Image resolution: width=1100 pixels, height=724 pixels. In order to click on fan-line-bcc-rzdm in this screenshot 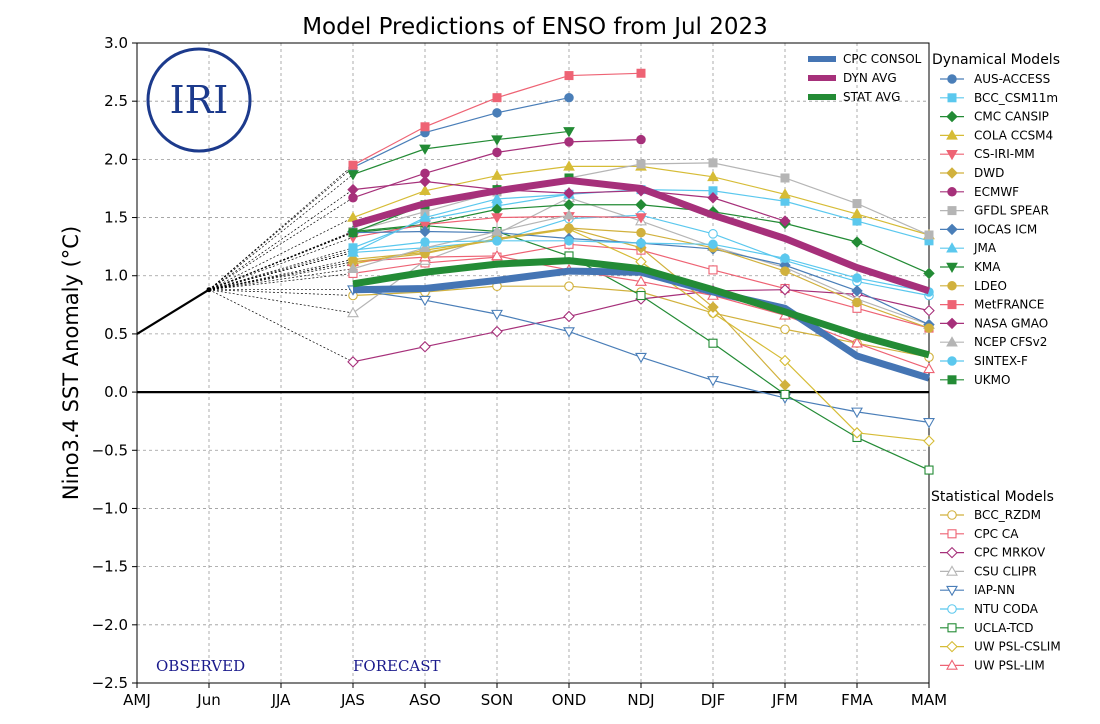, I will do `click(281, 292)`.